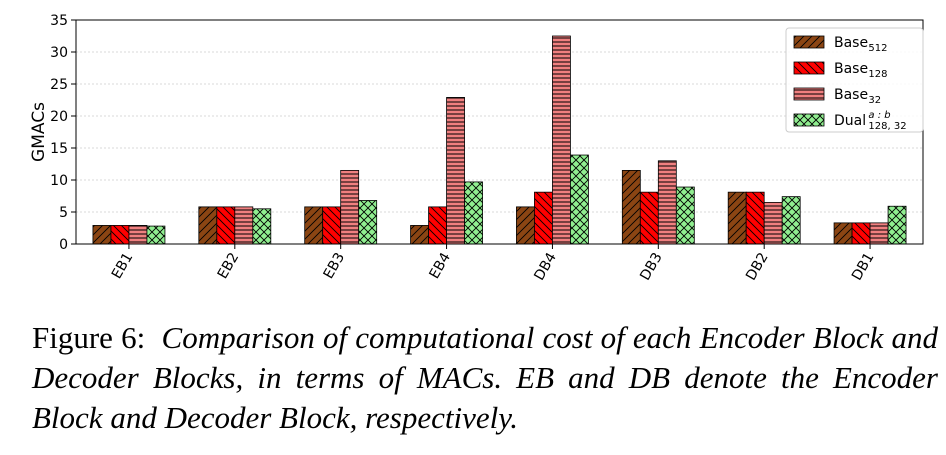 The height and width of the screenshot is (455, 946). I want to click on x-tick-label: EB2, so click(229, 266).